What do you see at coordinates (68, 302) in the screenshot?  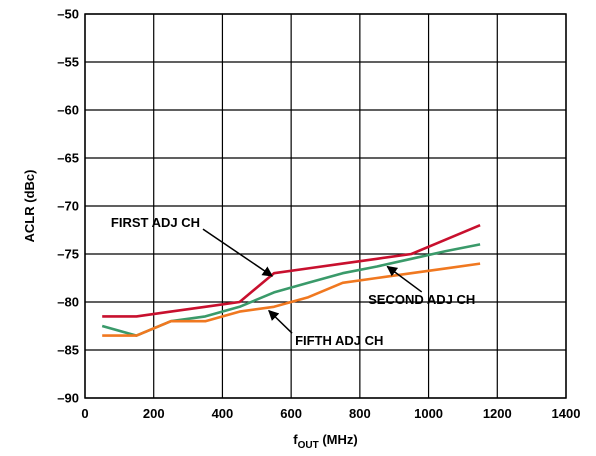 I see `y-tick-label: –80` at bounding box center [68, 302].